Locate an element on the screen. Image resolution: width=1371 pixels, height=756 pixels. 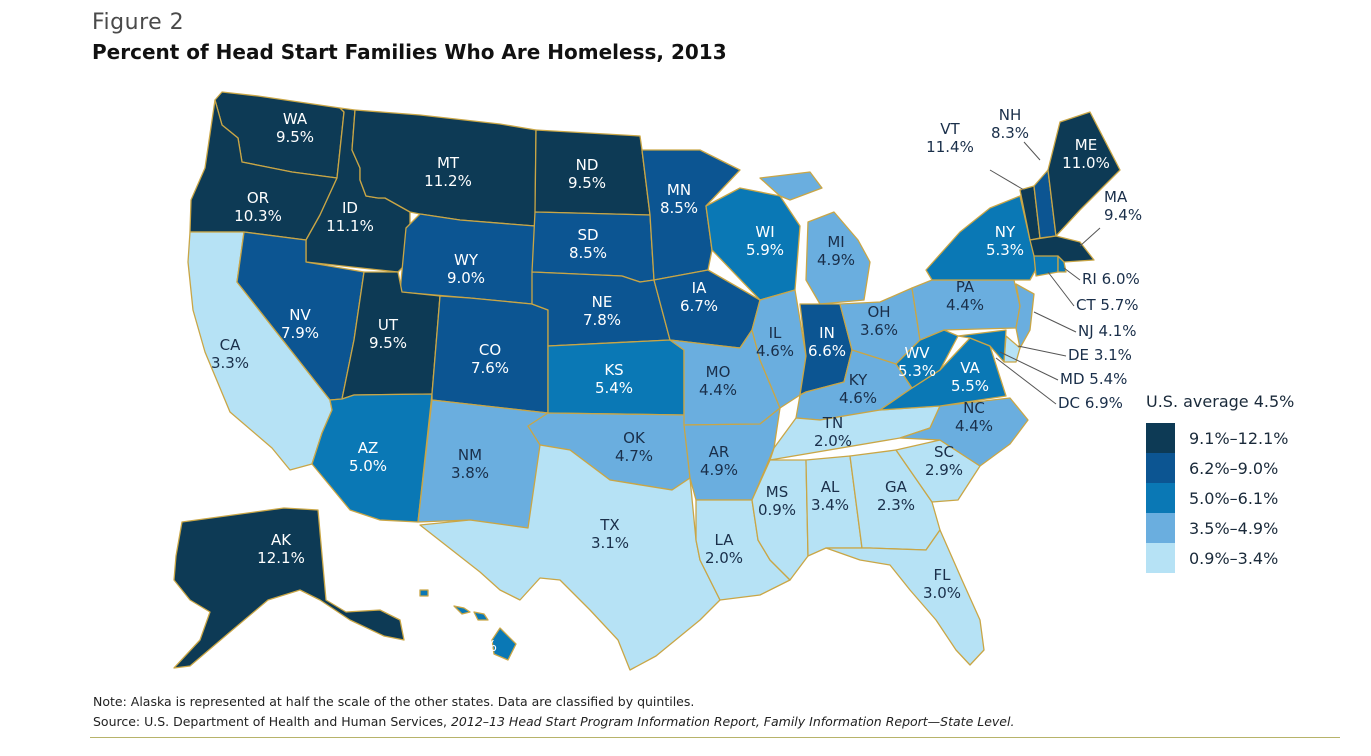
state-value: 4.4% is located at coordinates (965, 305).